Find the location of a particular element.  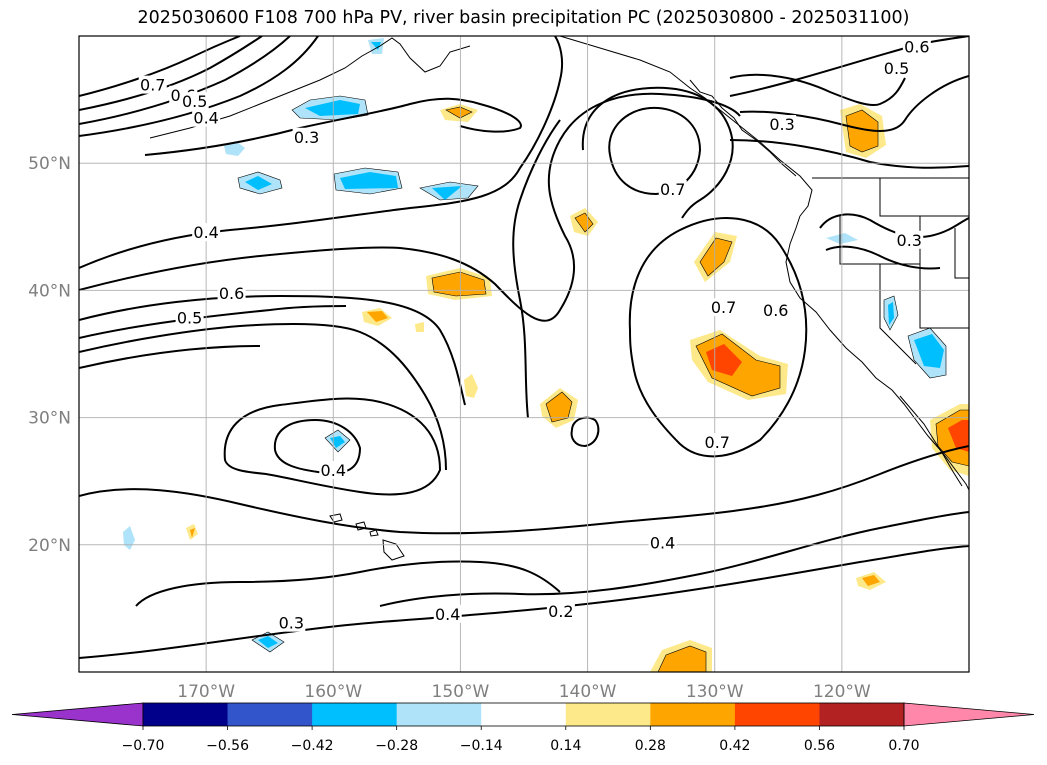

lon-tick-label: 170°W is located at coordinates (206, 692).